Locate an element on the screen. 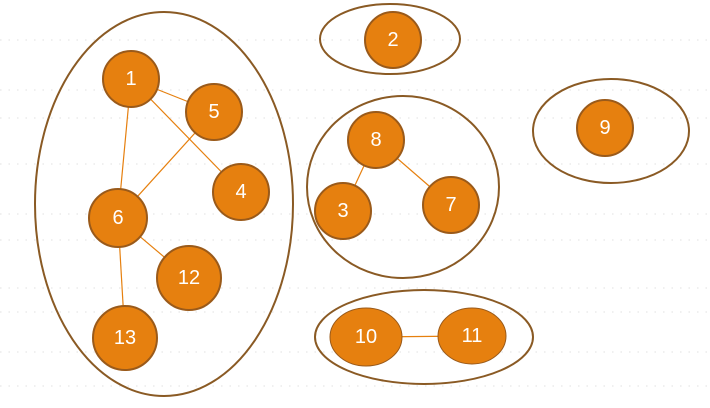 The image size is (710, 408). node-label: 6 is located at coordinates (117, 218).